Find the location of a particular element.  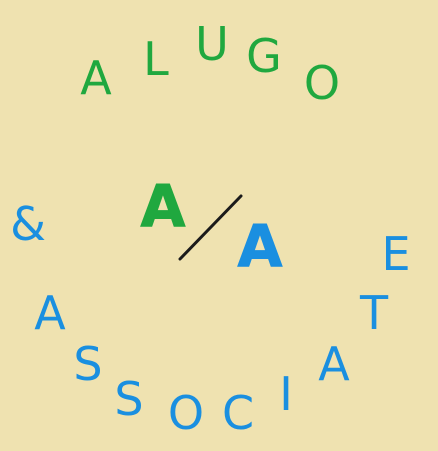

logo-letter-a-2: A is located at coordinates (334, 364).